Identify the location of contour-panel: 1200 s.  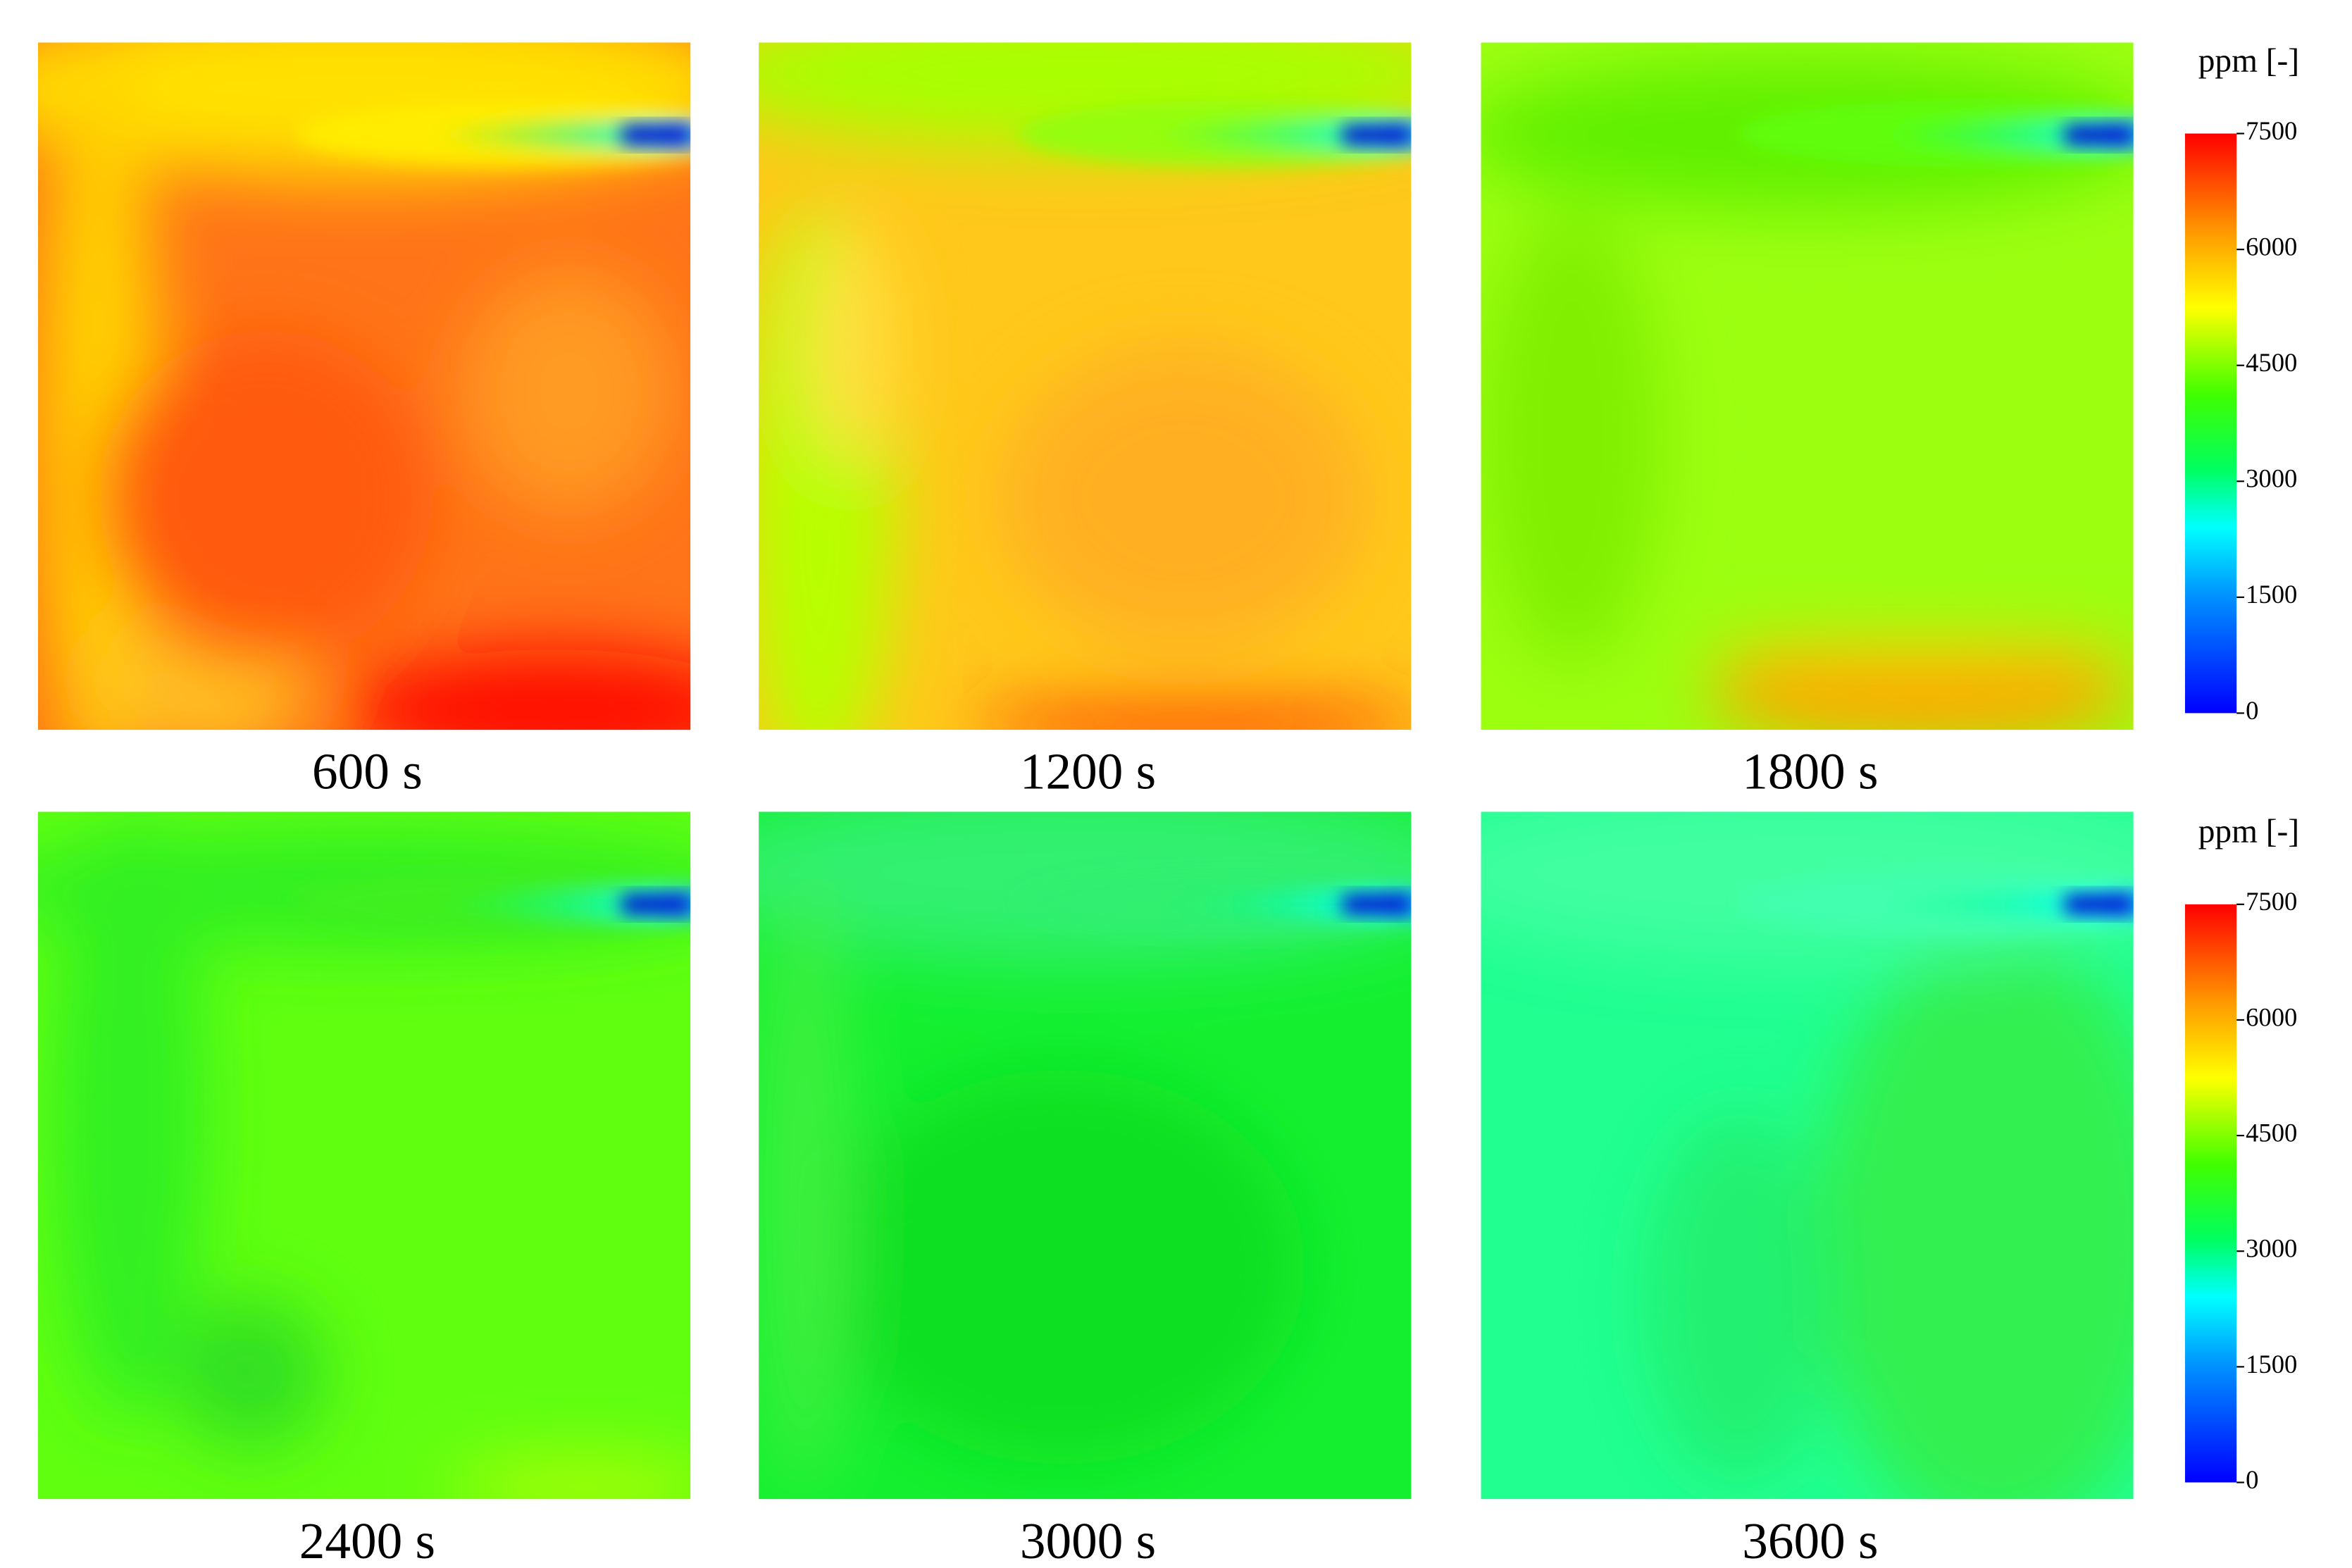
(1085, 421).